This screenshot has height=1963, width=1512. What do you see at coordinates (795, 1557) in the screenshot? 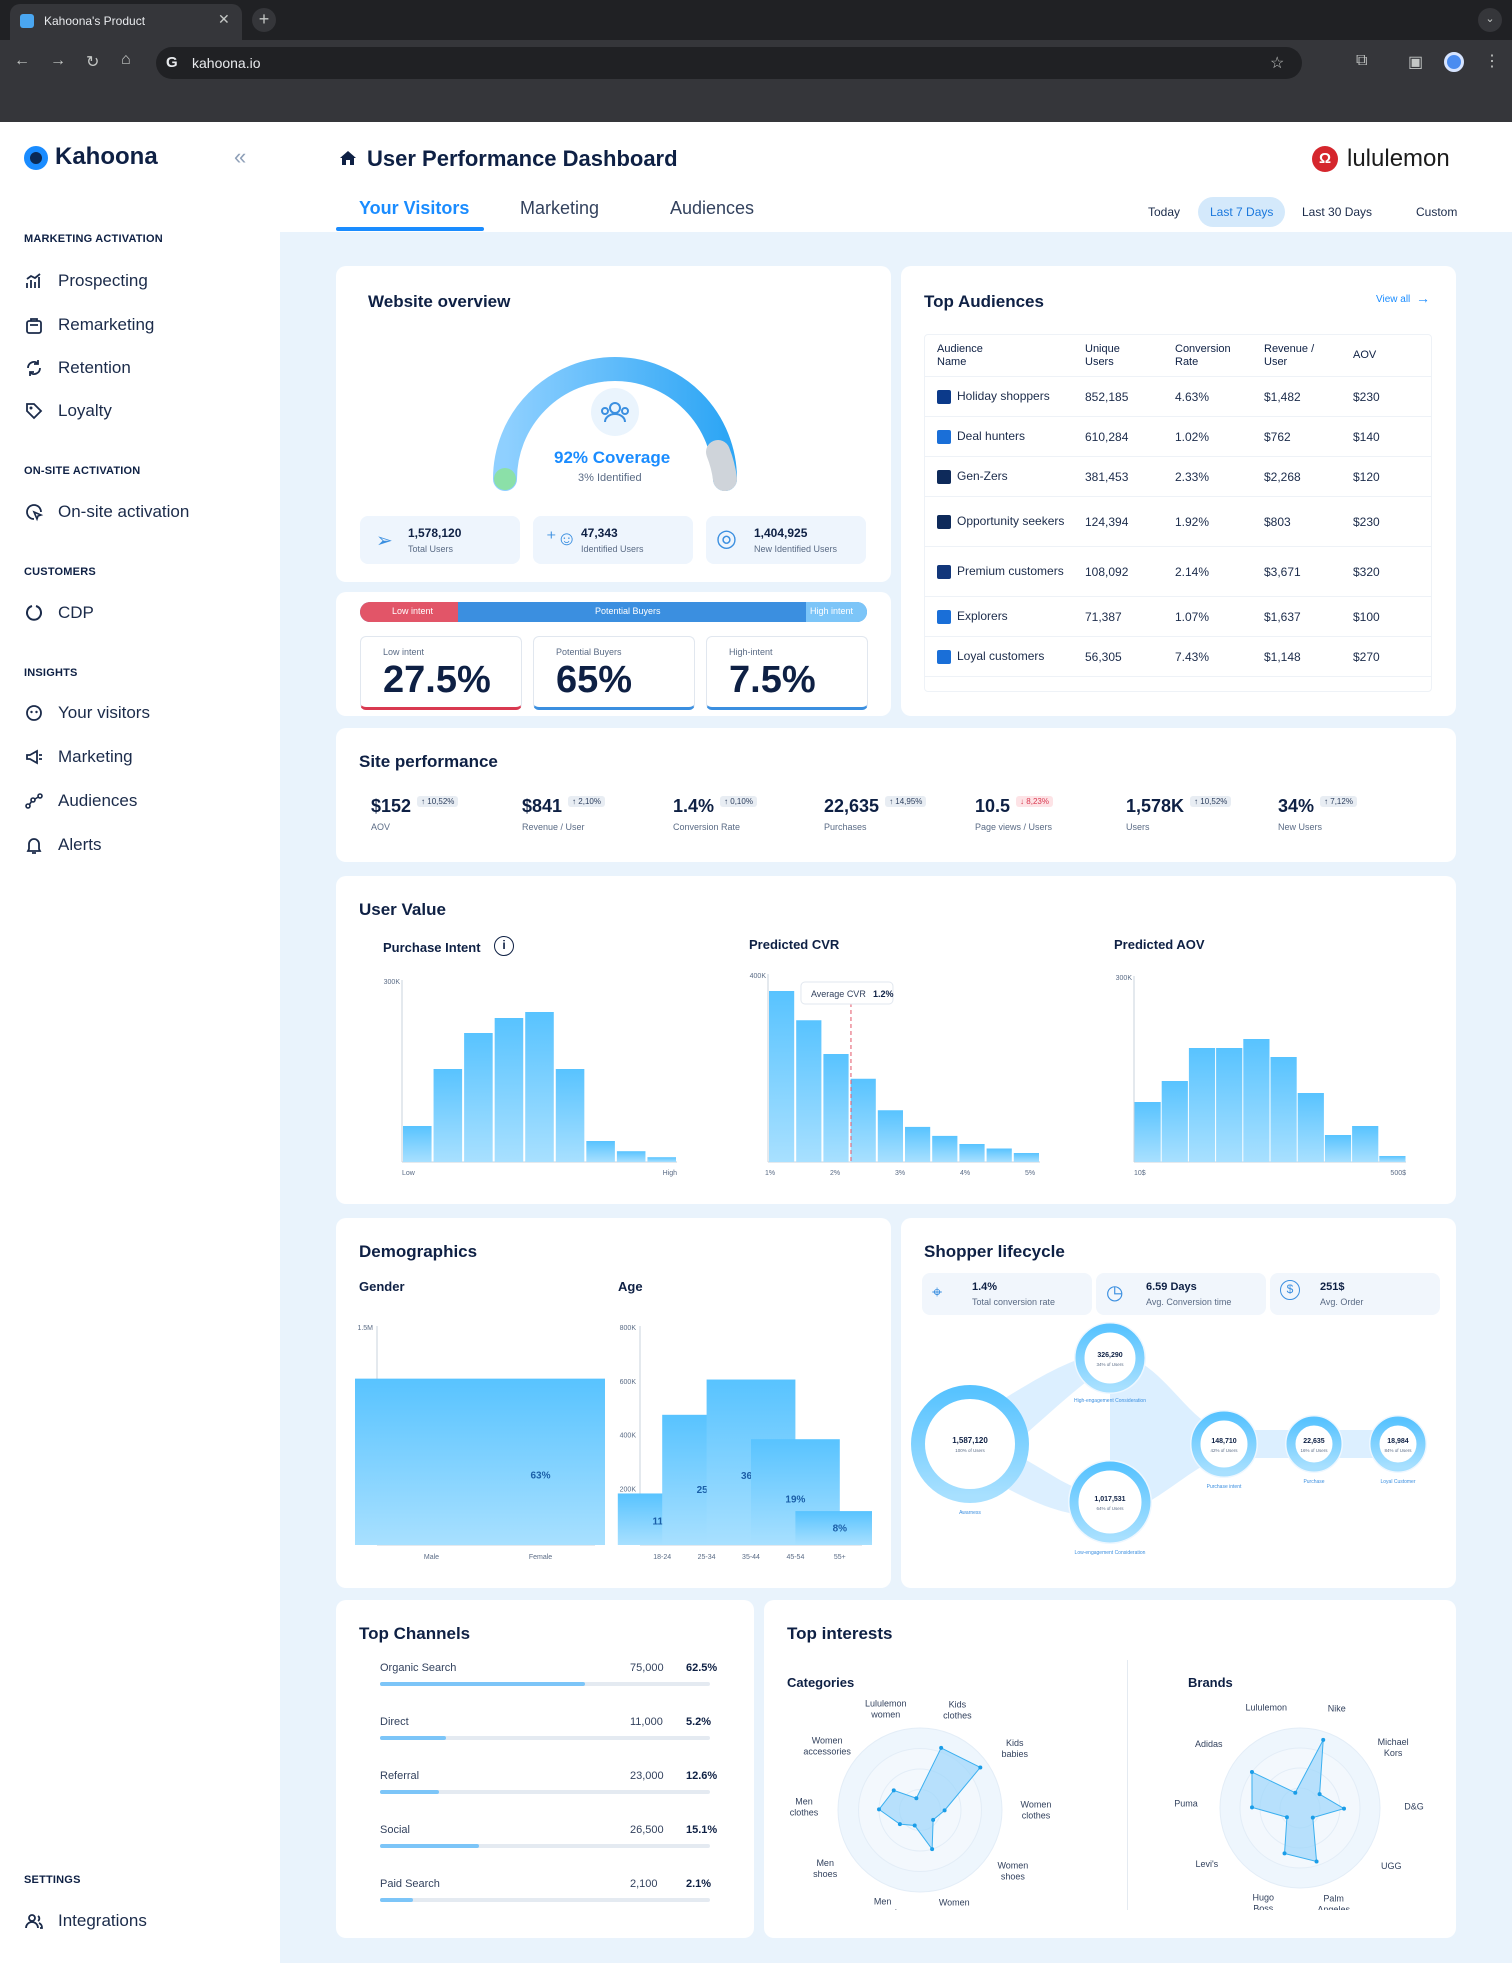
I see `x-tick-label: 45-54` at bounding box center [795, 1557].